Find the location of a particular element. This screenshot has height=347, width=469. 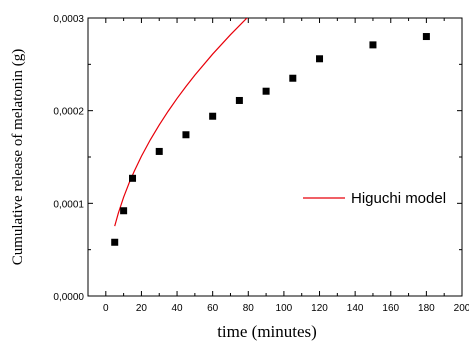

x-tick-label: 140 is located at coordinates (355, 308).